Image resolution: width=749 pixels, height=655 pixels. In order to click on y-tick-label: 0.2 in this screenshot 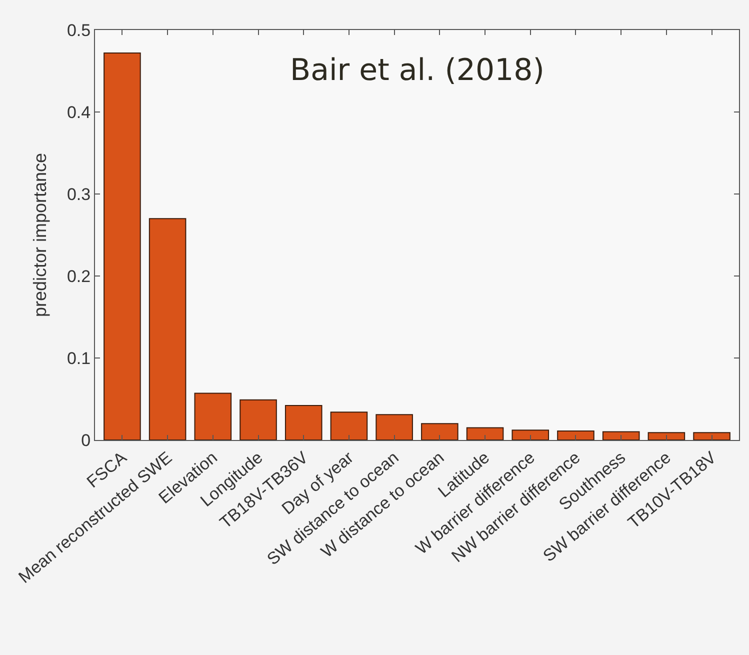, I will do `click(78, 276)`.